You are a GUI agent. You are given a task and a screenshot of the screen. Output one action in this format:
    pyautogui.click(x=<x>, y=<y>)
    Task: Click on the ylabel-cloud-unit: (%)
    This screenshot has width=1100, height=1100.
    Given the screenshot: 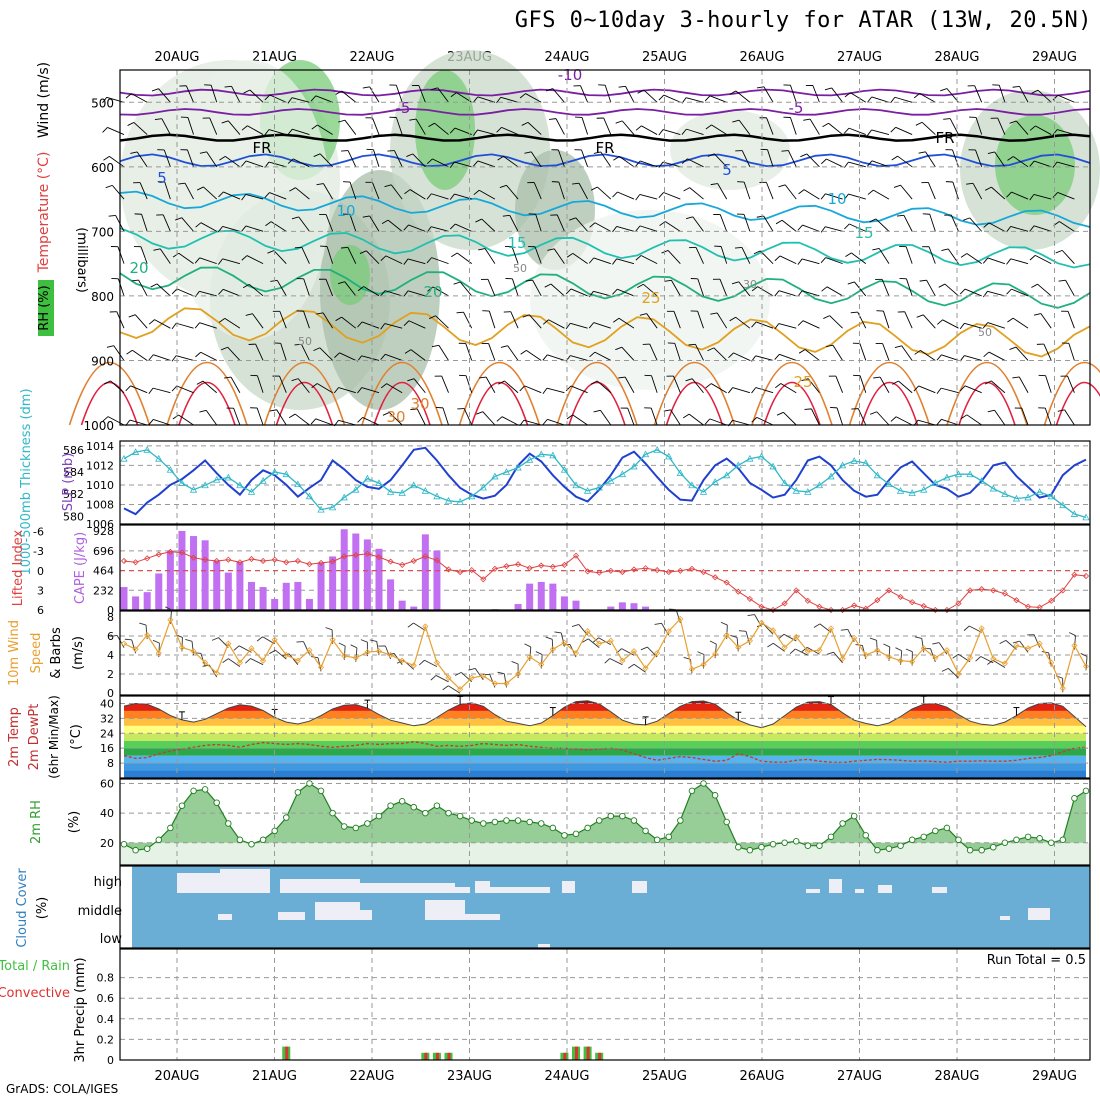 What is the action you would take?
    pyautogui.click(x=42, y=908)
    